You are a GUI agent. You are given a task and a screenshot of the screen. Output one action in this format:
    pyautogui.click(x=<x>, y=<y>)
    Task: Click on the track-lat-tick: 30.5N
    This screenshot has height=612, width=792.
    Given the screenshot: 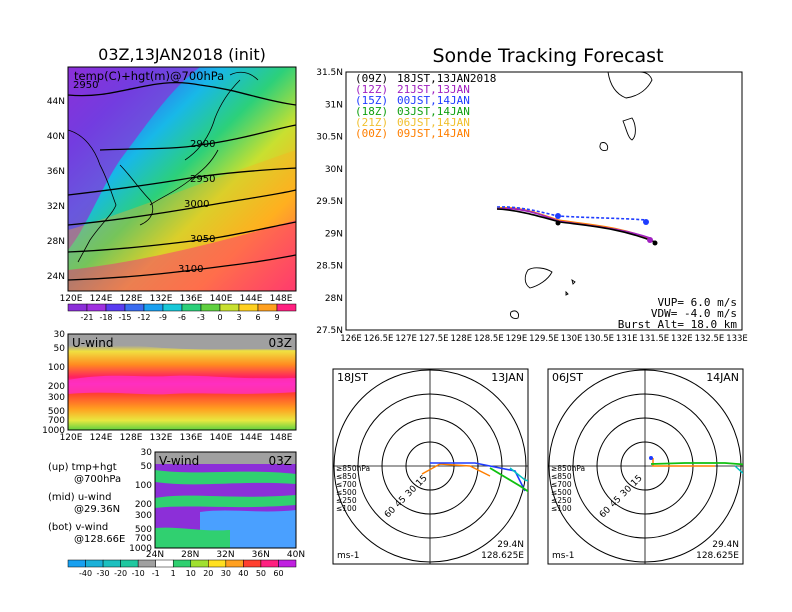 What is the action you would take?
    pyautogui.click(x=329, y=138)
    